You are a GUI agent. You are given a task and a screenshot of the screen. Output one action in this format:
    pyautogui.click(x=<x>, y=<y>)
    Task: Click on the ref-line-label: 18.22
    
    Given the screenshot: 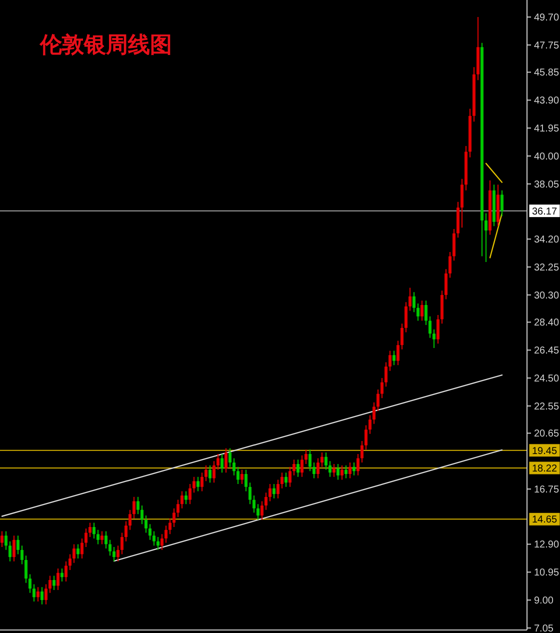 What is the action you would take?
    pyautogui.click(x=545, y=468)
    